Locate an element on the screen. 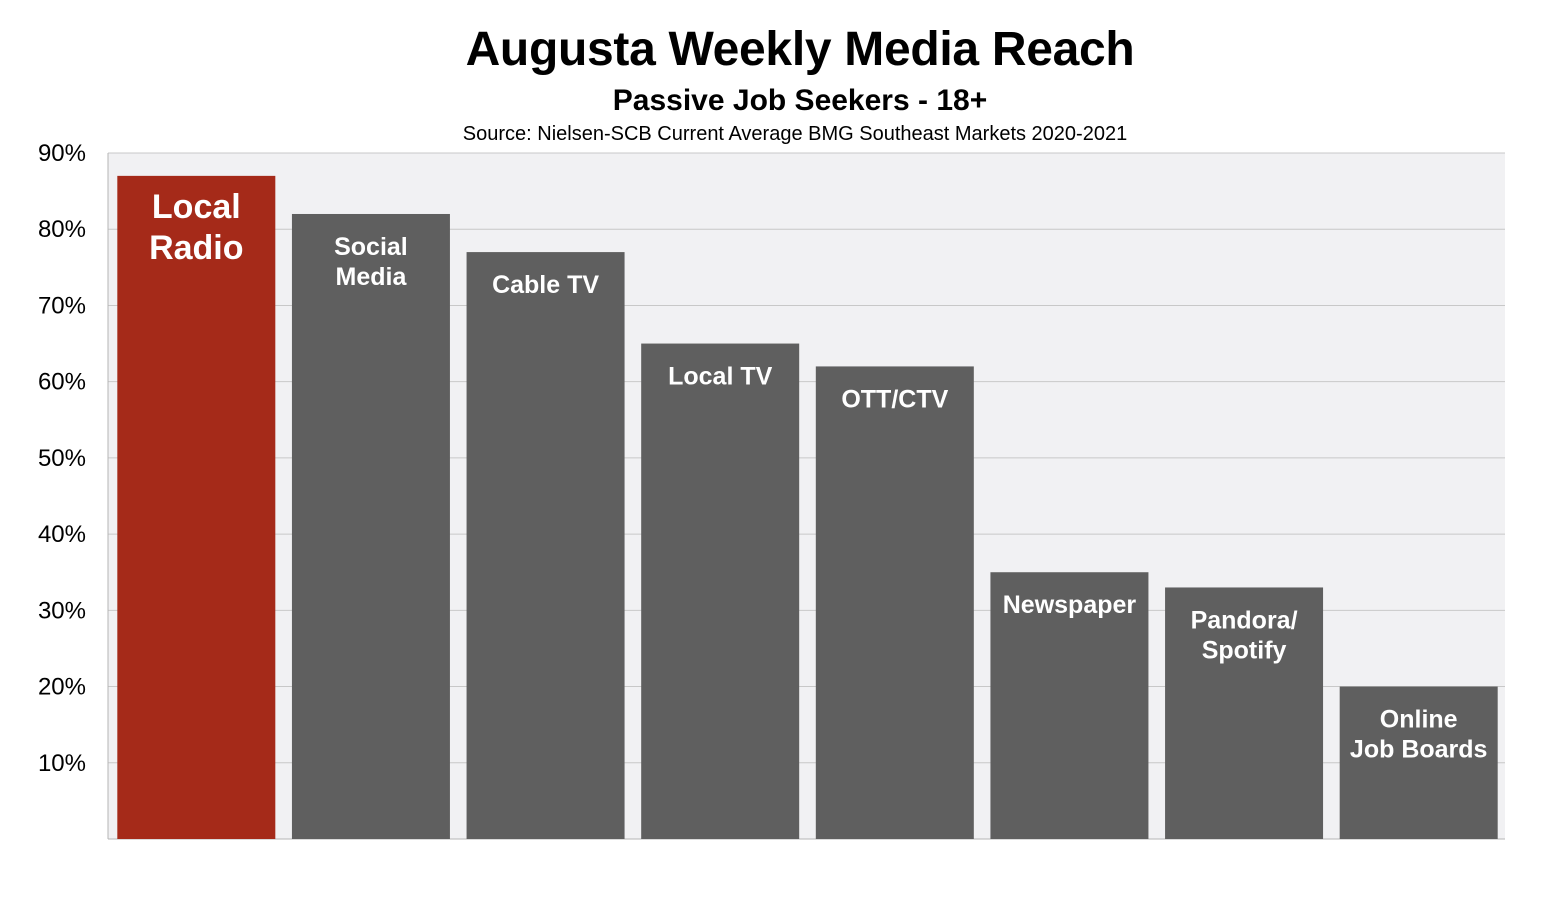  bar-label-line: Newspaper is located at coordinates (1070, 605).